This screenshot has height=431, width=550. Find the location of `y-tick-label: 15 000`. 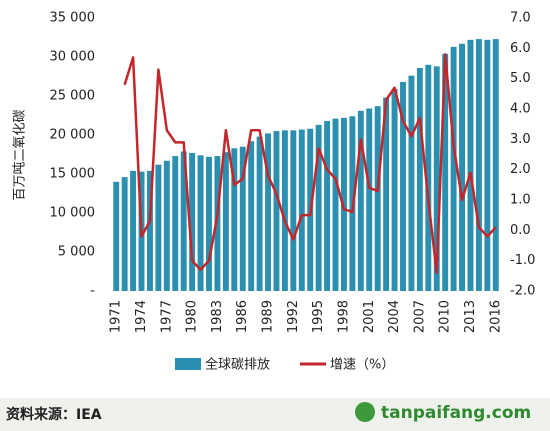

y-tick-label: 15 000 is located at coordinates (73, 174).